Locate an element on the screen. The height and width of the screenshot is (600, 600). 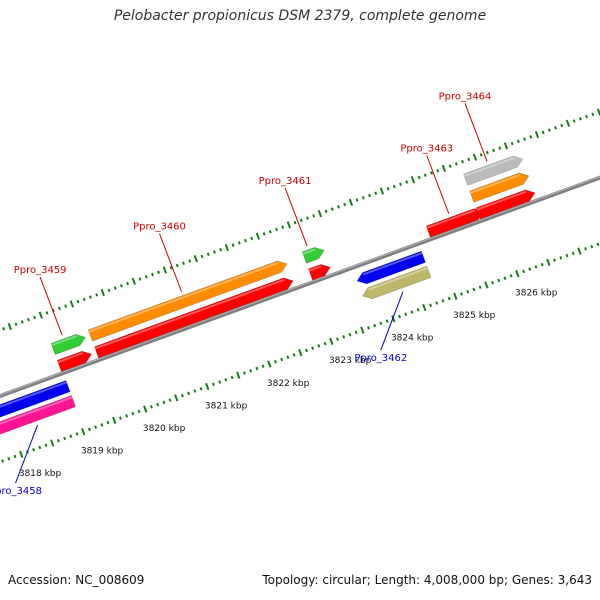
scale-label: 3822 kbp is located at coordinates (288, 384).